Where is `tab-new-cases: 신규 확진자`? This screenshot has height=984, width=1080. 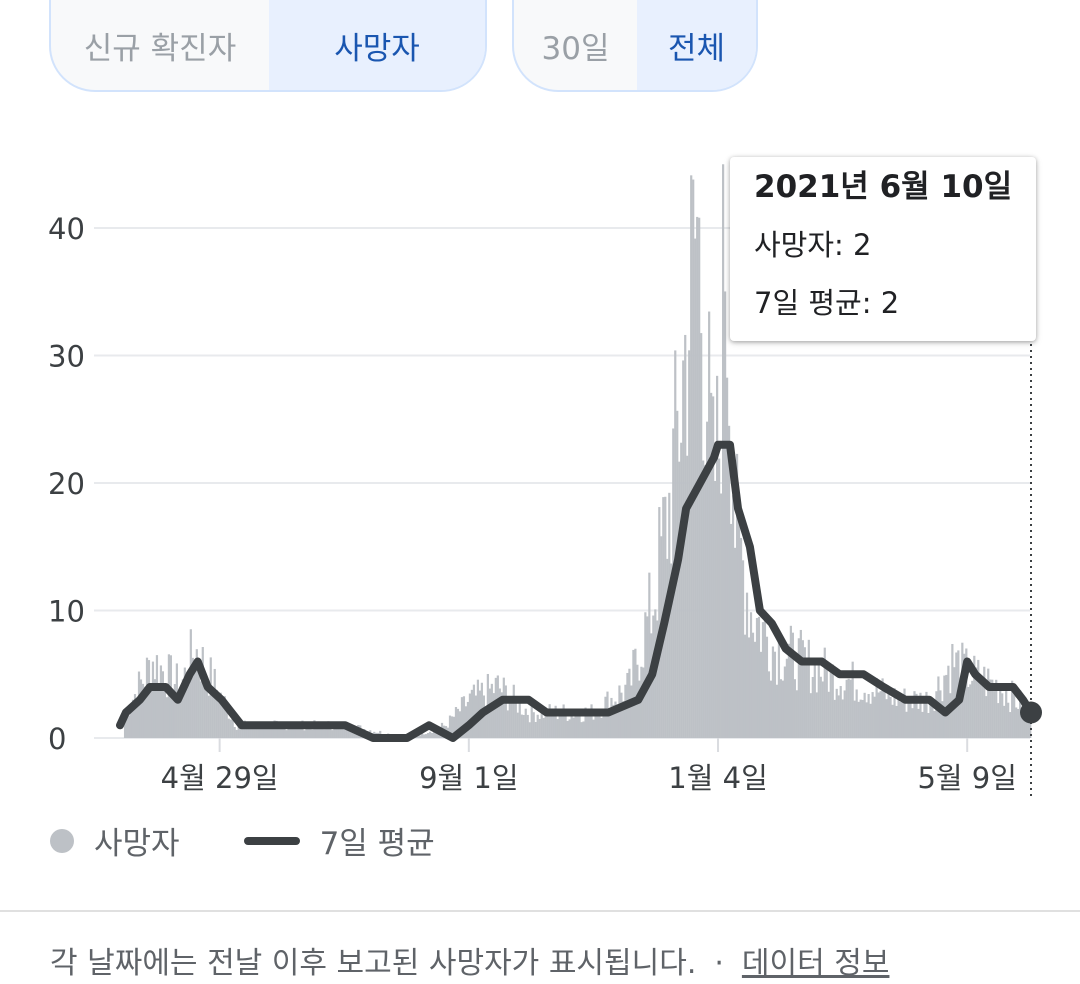 tab-new-cases: 신규 확진자 is located at coordinates (160, 48).